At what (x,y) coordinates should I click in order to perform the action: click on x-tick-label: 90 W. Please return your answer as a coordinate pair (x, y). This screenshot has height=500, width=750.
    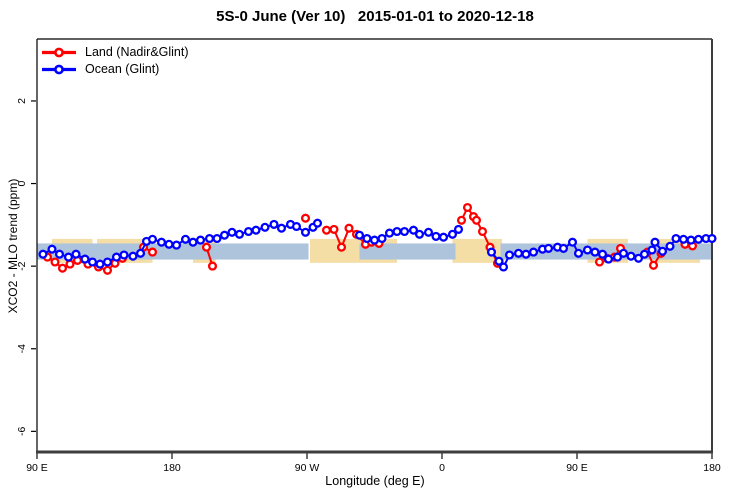
    Looking at the image, I should click on (307, 468).